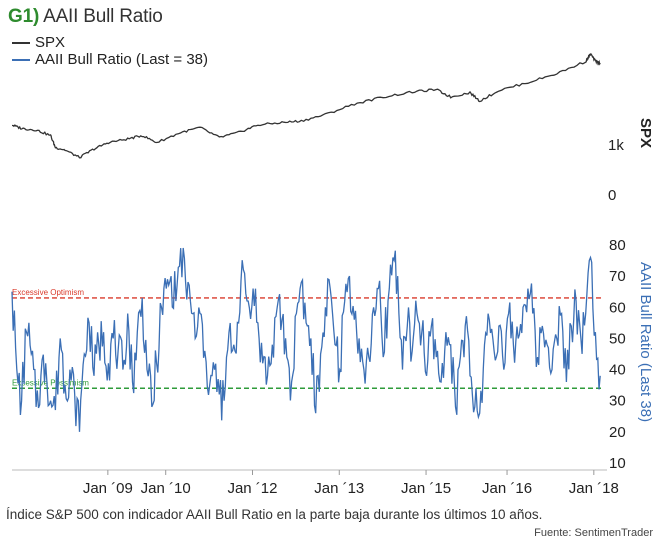  Describe the element at coordinates (617, 245) in the screenshot. I see `bull-y-tick-label: 80` at that location.